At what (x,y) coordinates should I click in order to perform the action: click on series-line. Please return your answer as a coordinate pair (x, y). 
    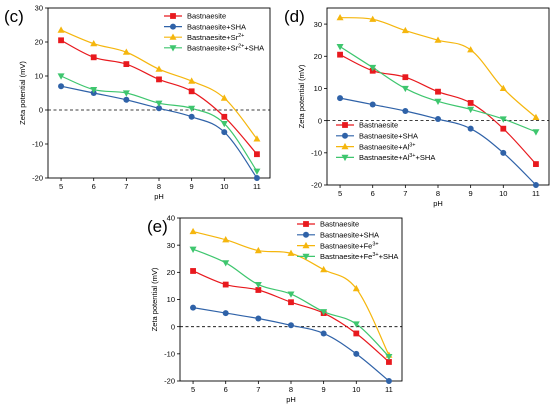
    Looking at the image, I should click on (159, 132).